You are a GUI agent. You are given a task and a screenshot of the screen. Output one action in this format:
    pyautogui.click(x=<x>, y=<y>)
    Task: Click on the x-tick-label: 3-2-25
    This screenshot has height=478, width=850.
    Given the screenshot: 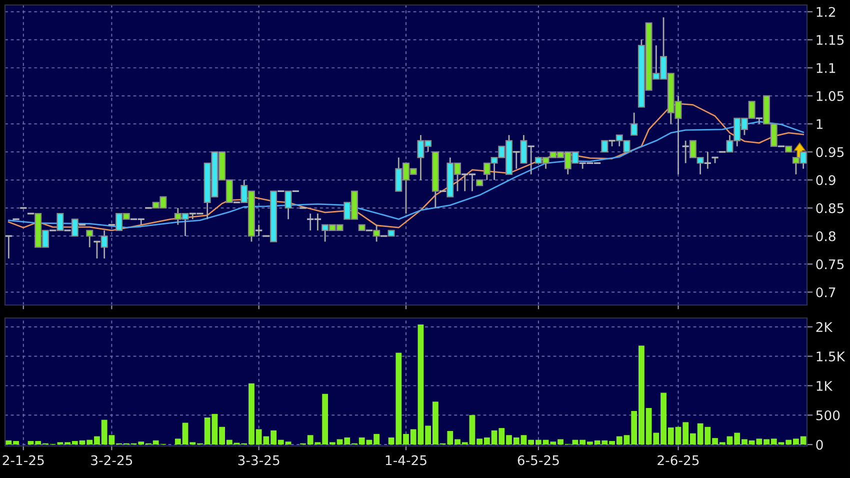 What is the action you would take?
    pyautogui.click(x=111, y=460)
    